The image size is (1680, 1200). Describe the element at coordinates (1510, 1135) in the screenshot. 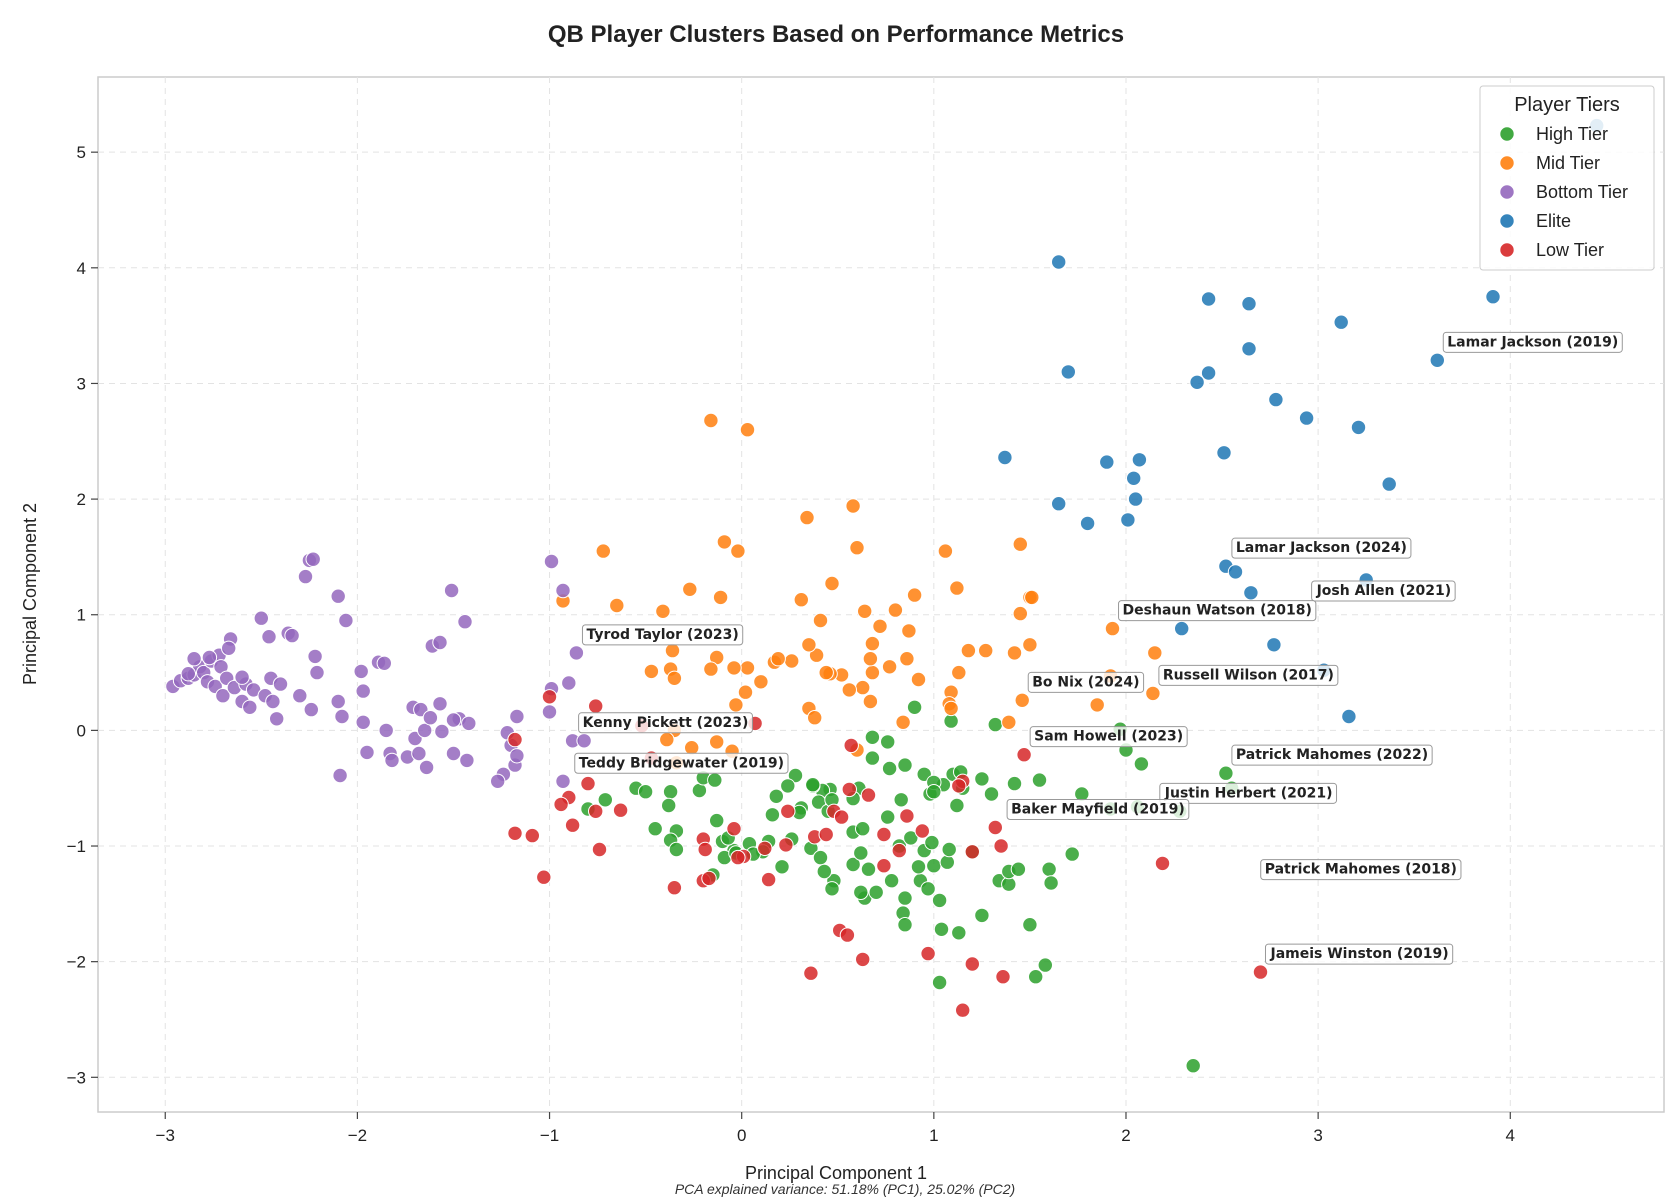

I see `x-tick-label: 4` at that location.